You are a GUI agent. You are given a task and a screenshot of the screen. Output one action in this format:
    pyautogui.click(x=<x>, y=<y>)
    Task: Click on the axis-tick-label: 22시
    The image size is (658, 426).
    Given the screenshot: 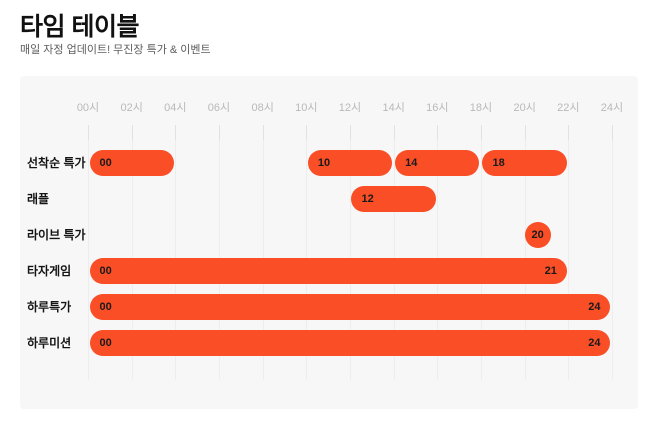 What is the action you would take?
    pyautogui.click(x=568, y=108)
    